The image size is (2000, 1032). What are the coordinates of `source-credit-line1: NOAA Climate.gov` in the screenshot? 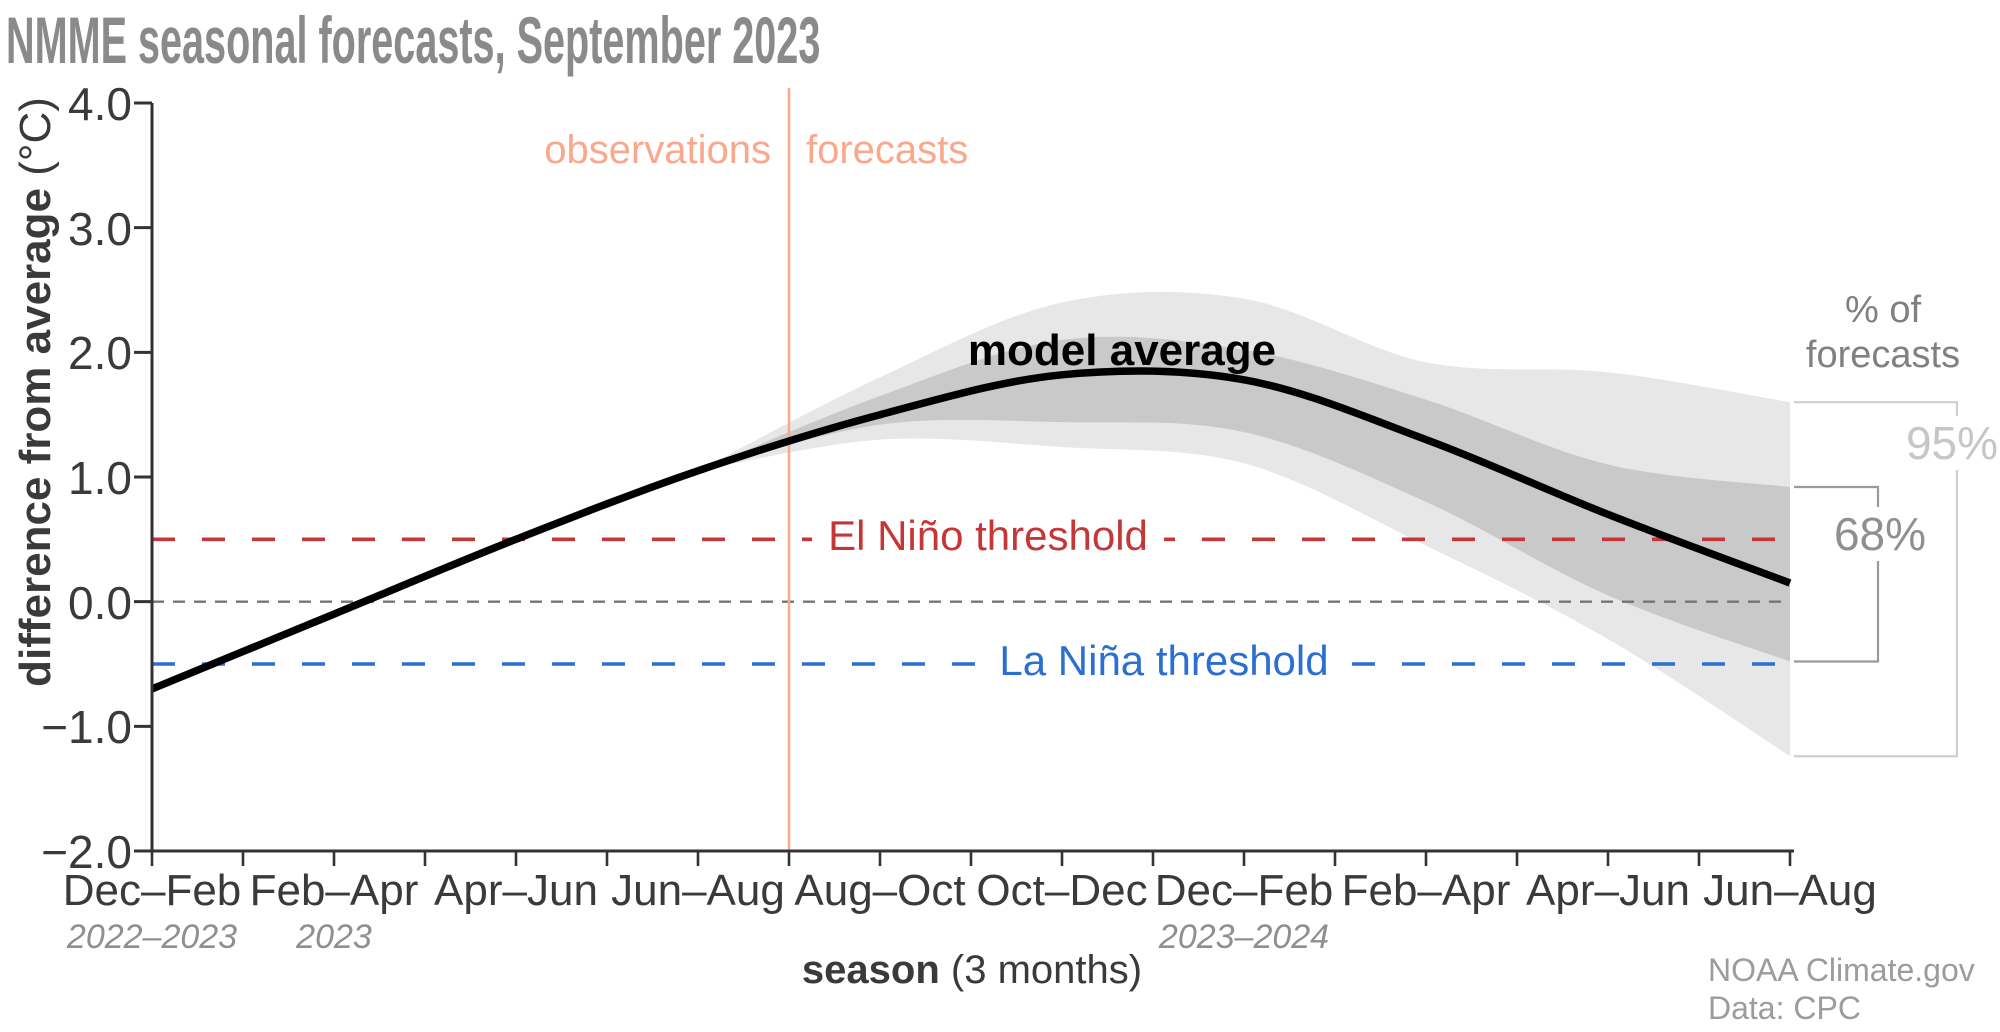 It's located at (1841, 970).